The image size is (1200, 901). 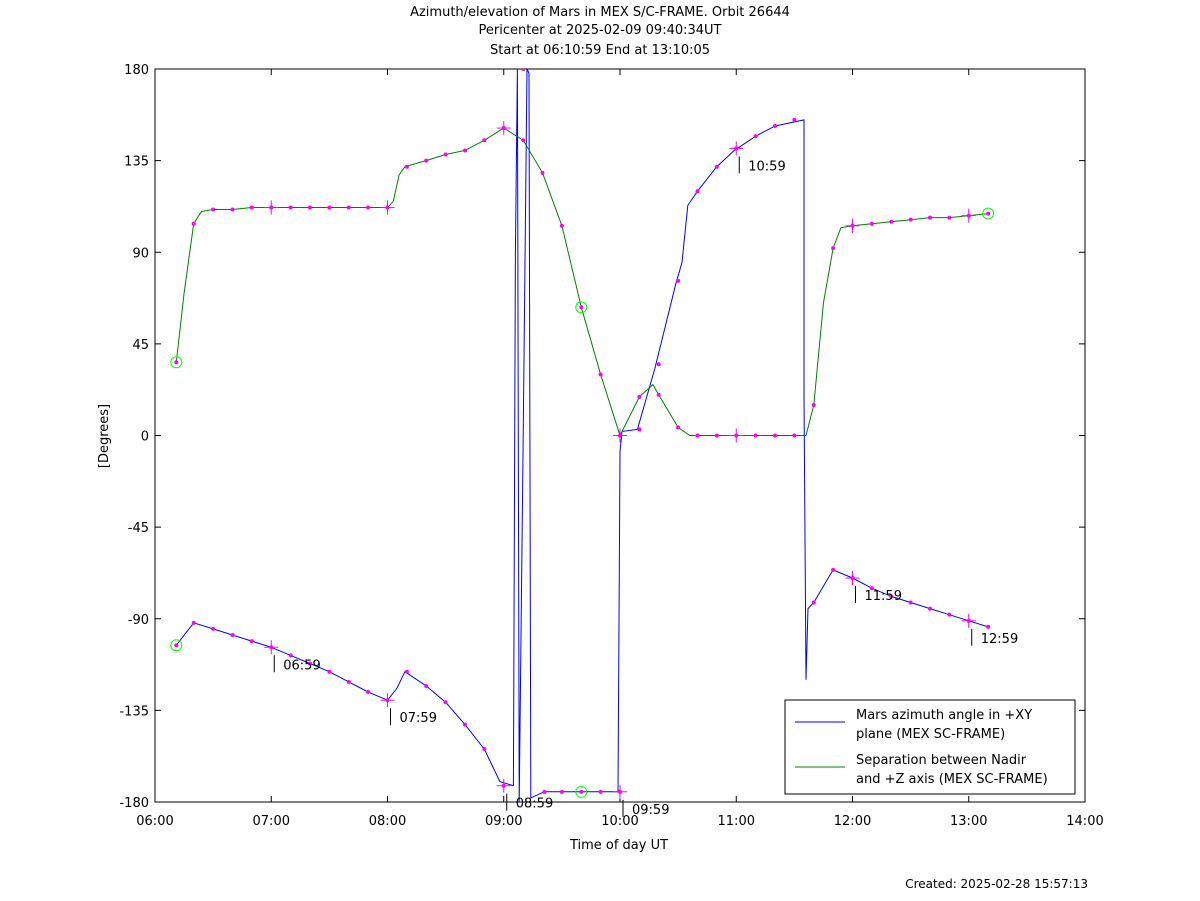 I want to click on y-tick-label: 45, so click(x=140, y=345).